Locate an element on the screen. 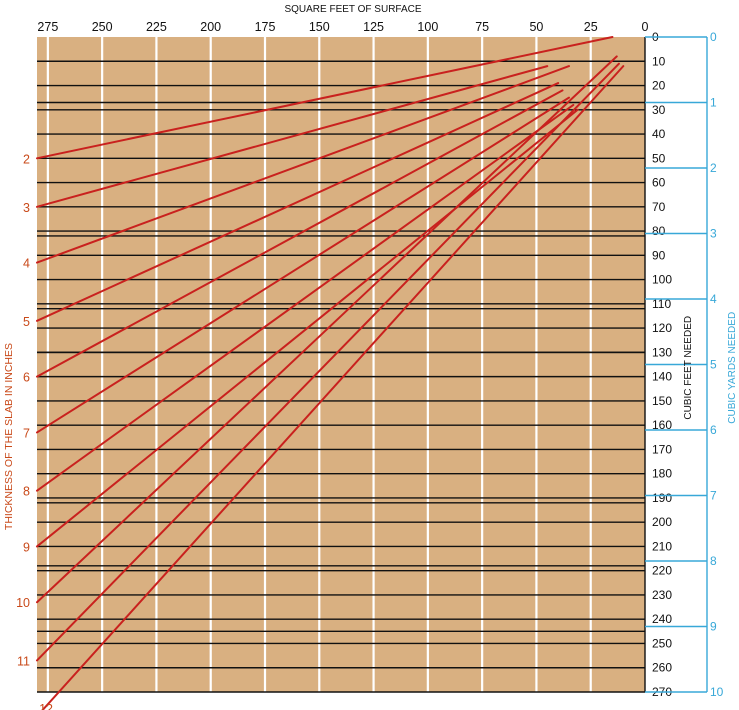  thickness-tick-label: 4 is located at coordinates (26, 264).